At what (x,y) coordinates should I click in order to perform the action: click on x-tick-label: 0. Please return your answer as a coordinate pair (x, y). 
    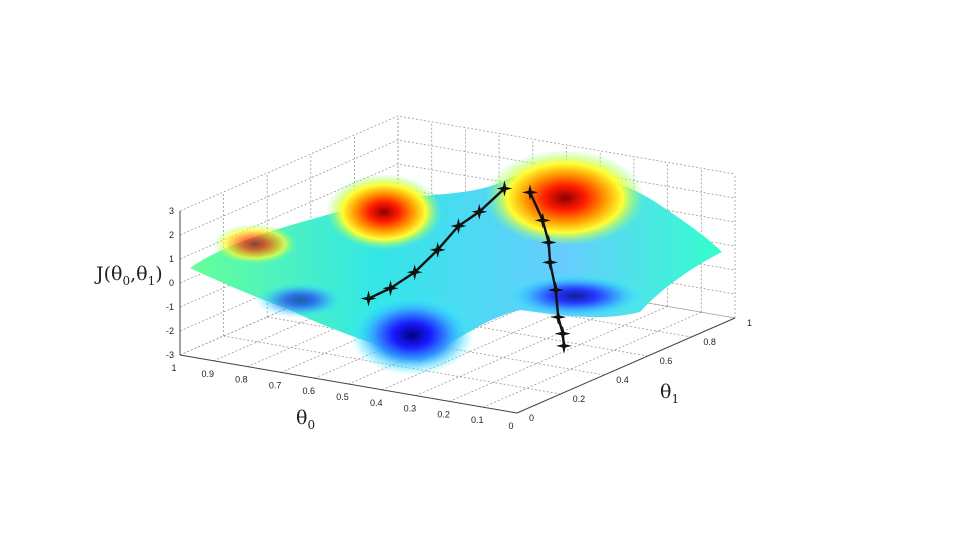
    Looking at the image, I should click on (510, 426).